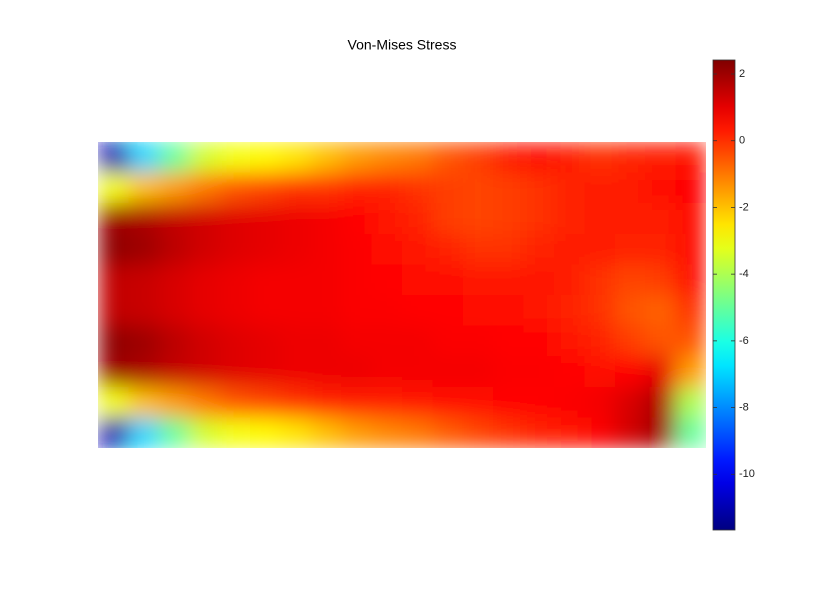 Image resolution: width=835 pixels, height=612 pixels. Describe the element at coordinates (724, 295) in the screenshot. I see `colorbar` at that location.